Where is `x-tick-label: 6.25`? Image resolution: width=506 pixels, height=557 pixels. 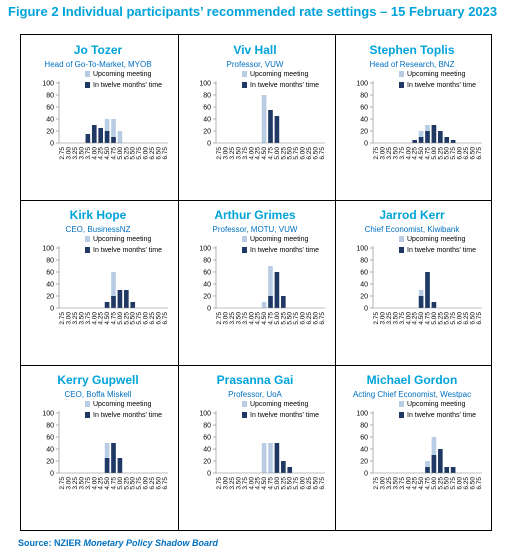 x-tick-label: 6.25 is located at coordinates (466, 318).